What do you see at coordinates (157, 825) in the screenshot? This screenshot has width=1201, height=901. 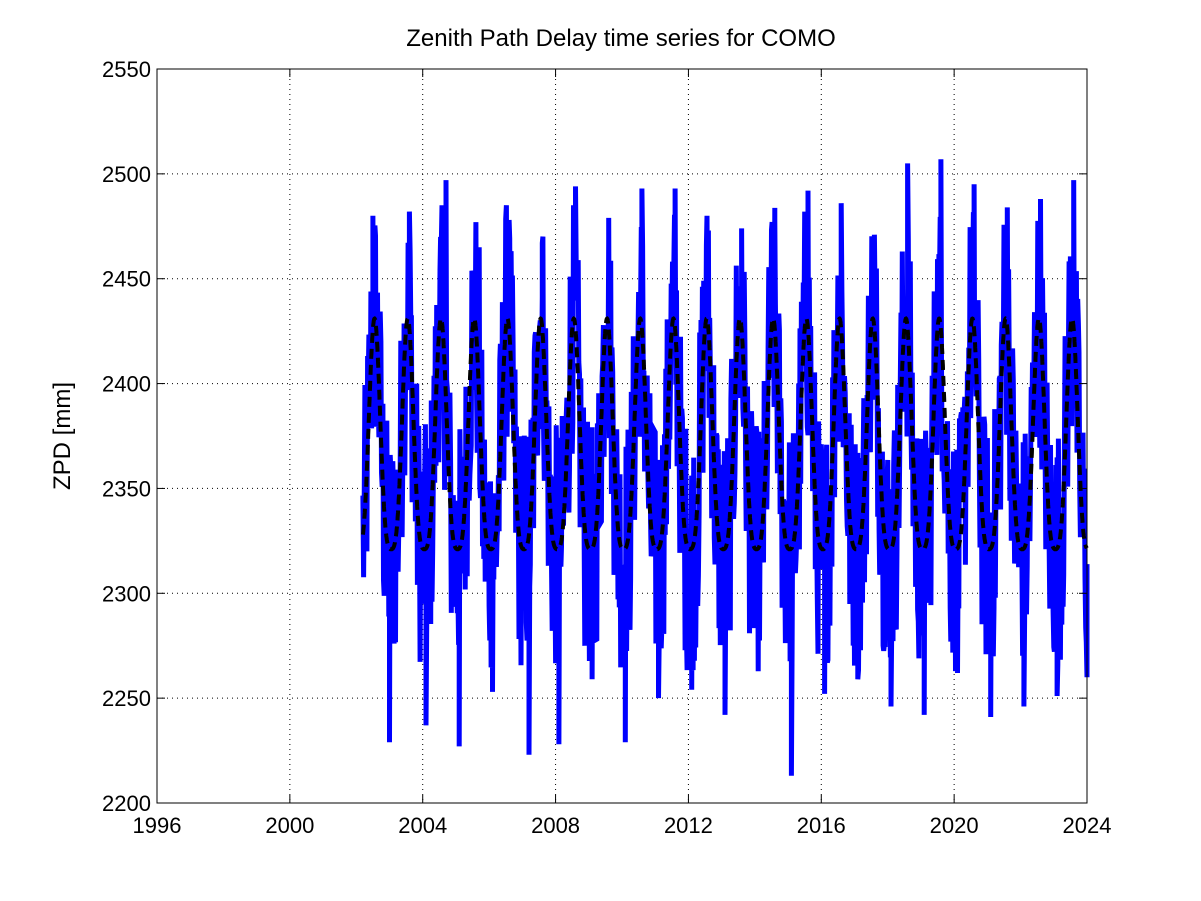 I see `x-tick-label: 1996` at bounding box center [157, 825].